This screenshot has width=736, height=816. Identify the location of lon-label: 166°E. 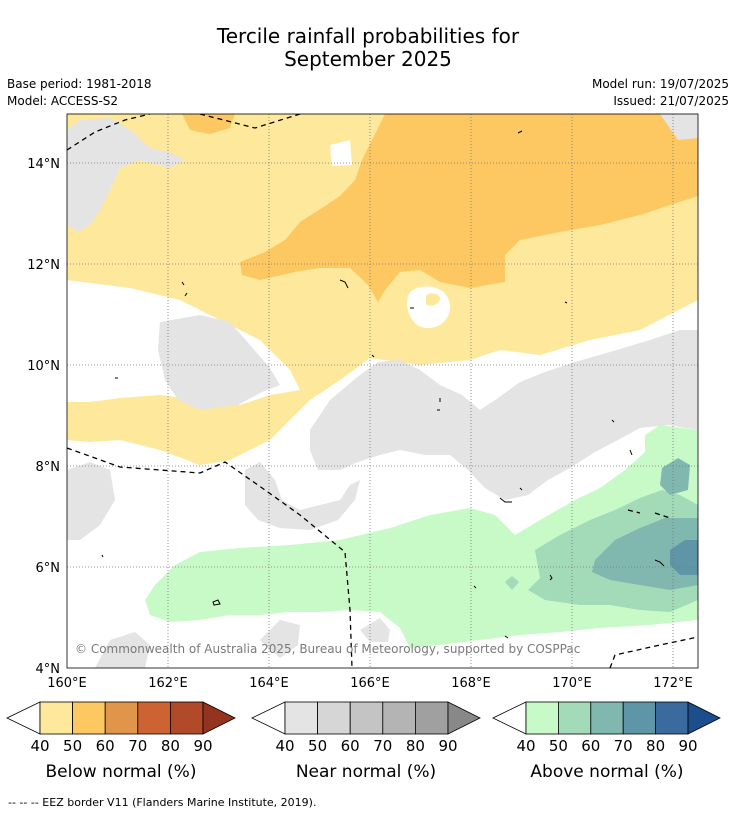
(370, 683).